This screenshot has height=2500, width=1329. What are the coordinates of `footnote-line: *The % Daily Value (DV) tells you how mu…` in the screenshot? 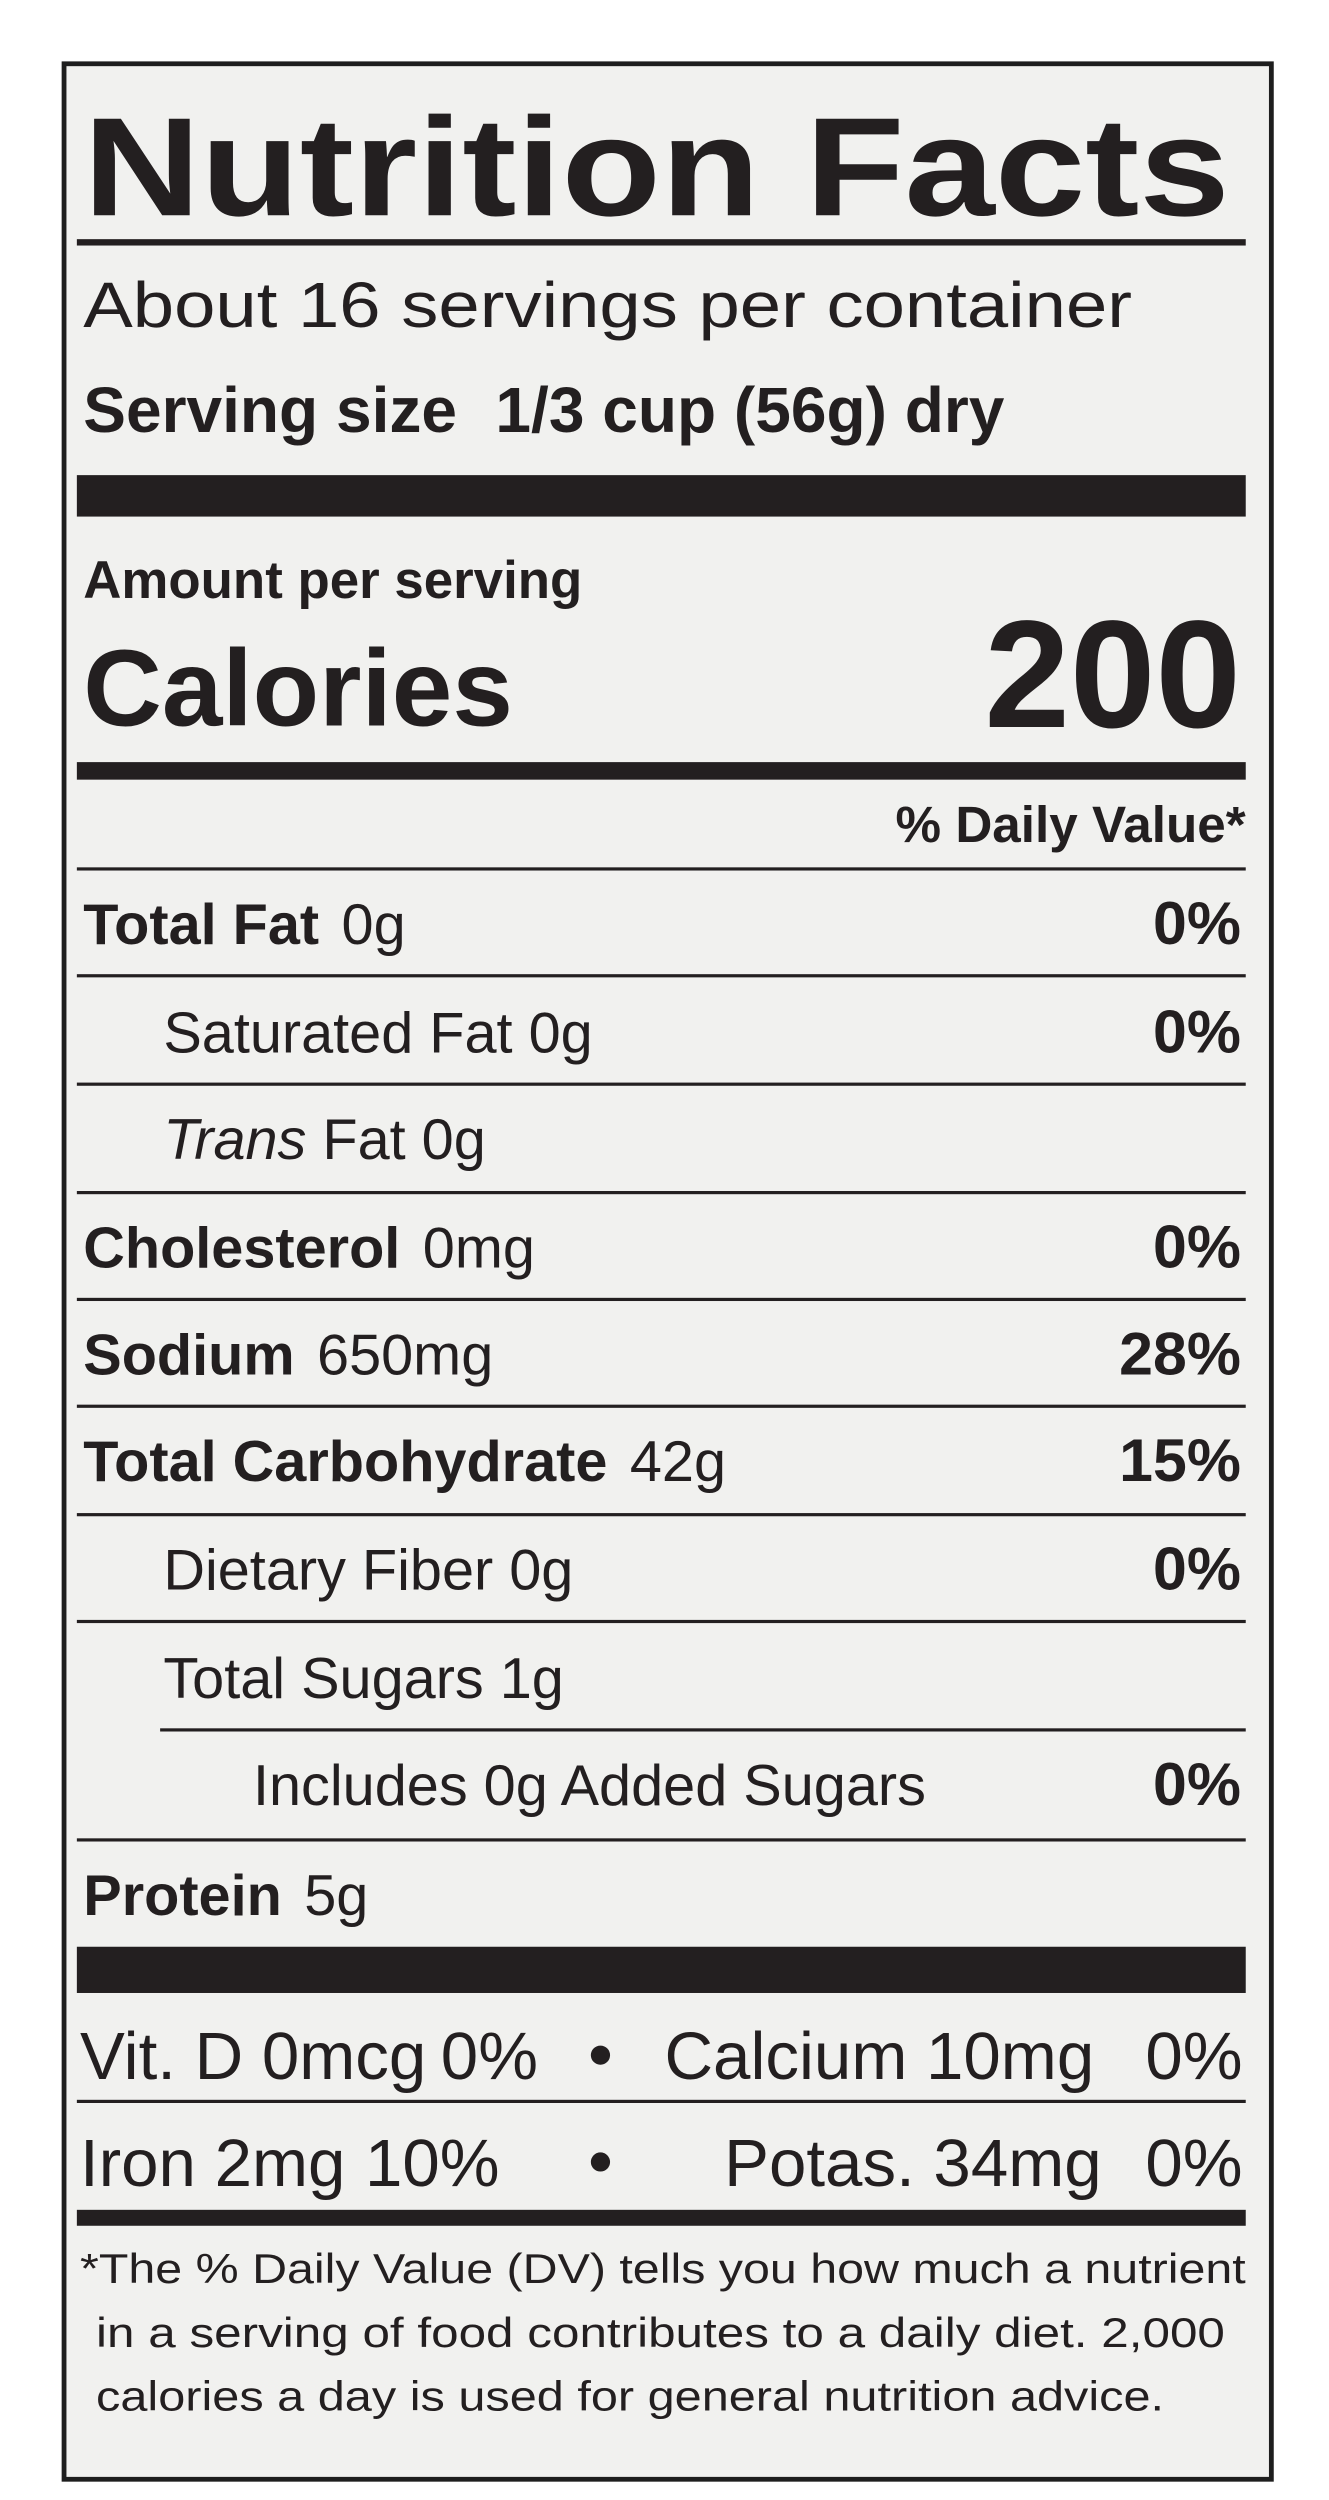 It's located at (663, 2268).